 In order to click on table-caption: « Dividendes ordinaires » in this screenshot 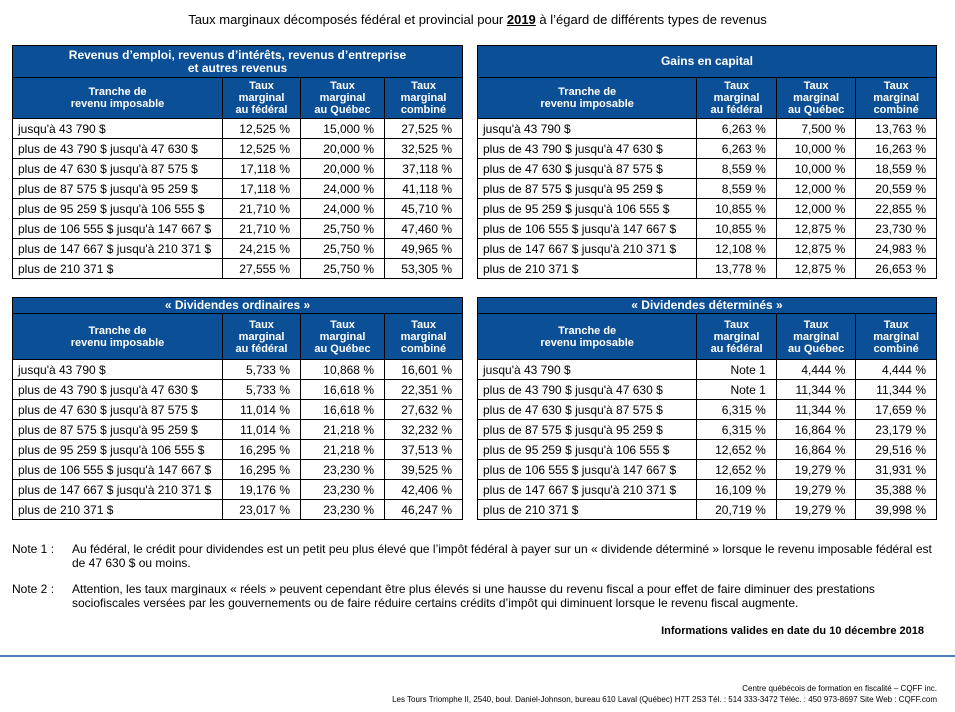, I will do `click(237, 305)`.